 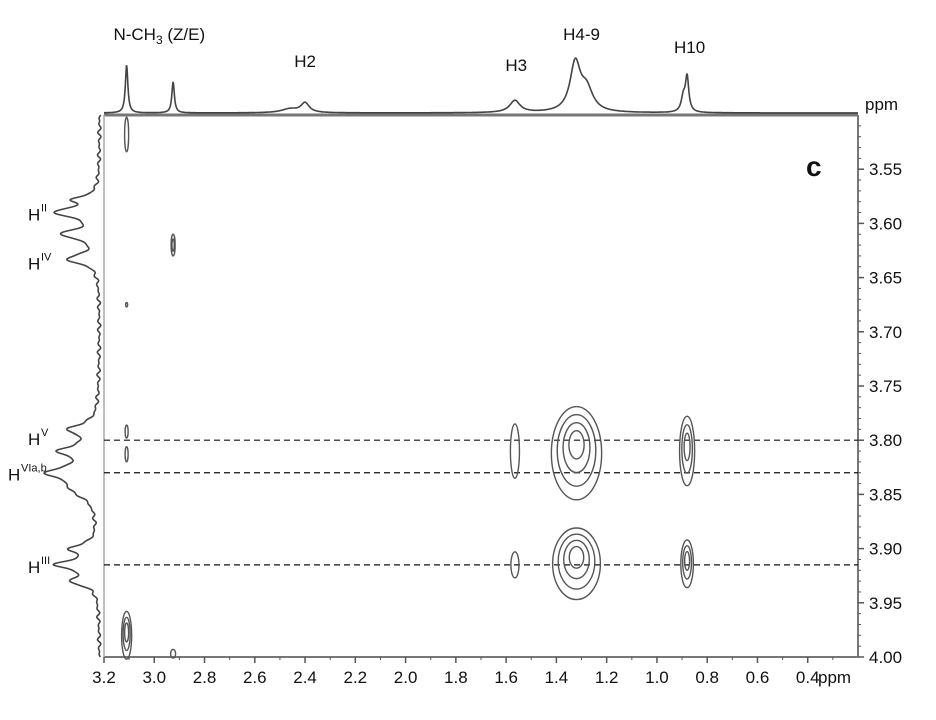 What do you see at coordinates (34, 469) in the screenshot?
I see `proton-label-superscript: VIa,b` at bounding box center [34, 469].